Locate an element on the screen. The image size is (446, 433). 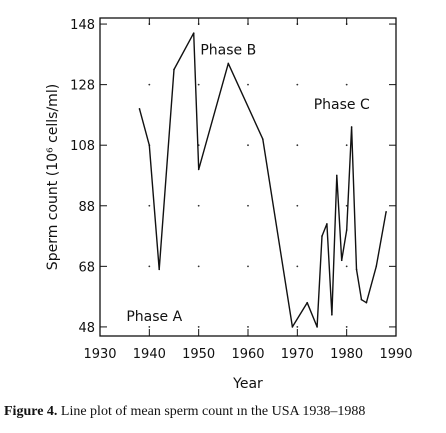
x-tick-label: 1980 is located at coordinates (346, 354).